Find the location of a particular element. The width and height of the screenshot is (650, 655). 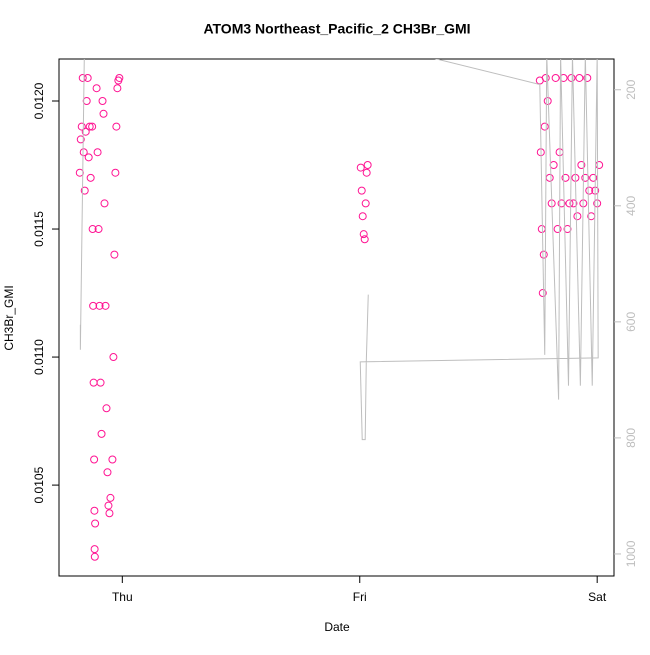

x-tick-label: Thu is located at coordinates (122, 597).